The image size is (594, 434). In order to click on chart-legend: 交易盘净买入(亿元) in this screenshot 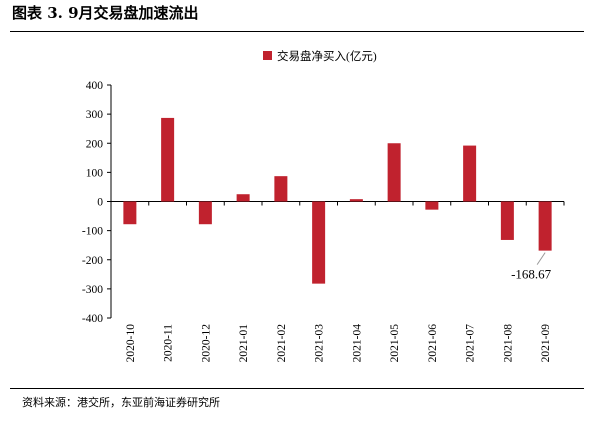, I will do `click(320, 56)`.